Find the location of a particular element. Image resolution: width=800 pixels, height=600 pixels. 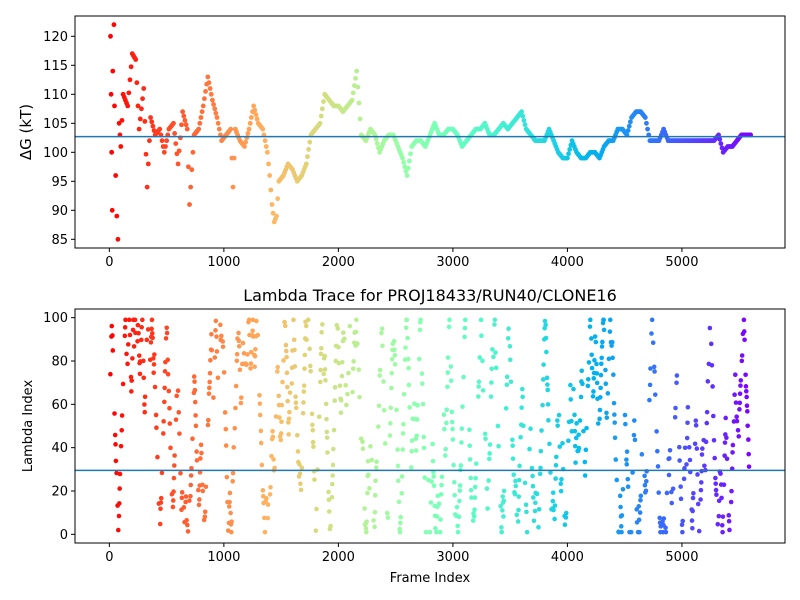

x-tick-label: 1000 is located at coordinates (223, 557).